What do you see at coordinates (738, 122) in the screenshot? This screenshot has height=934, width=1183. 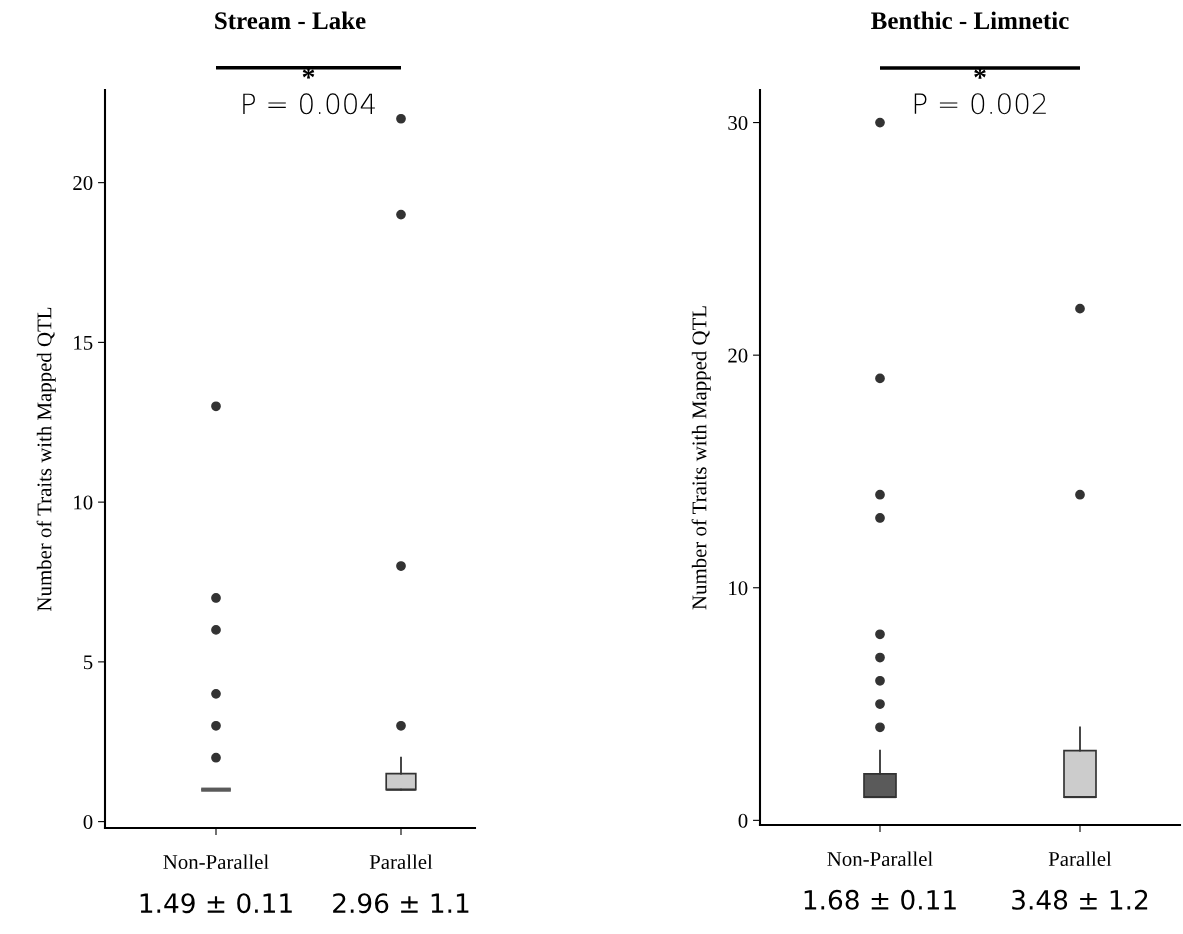 I see `y-tick-label: 30` at bounding box center [738, 122].